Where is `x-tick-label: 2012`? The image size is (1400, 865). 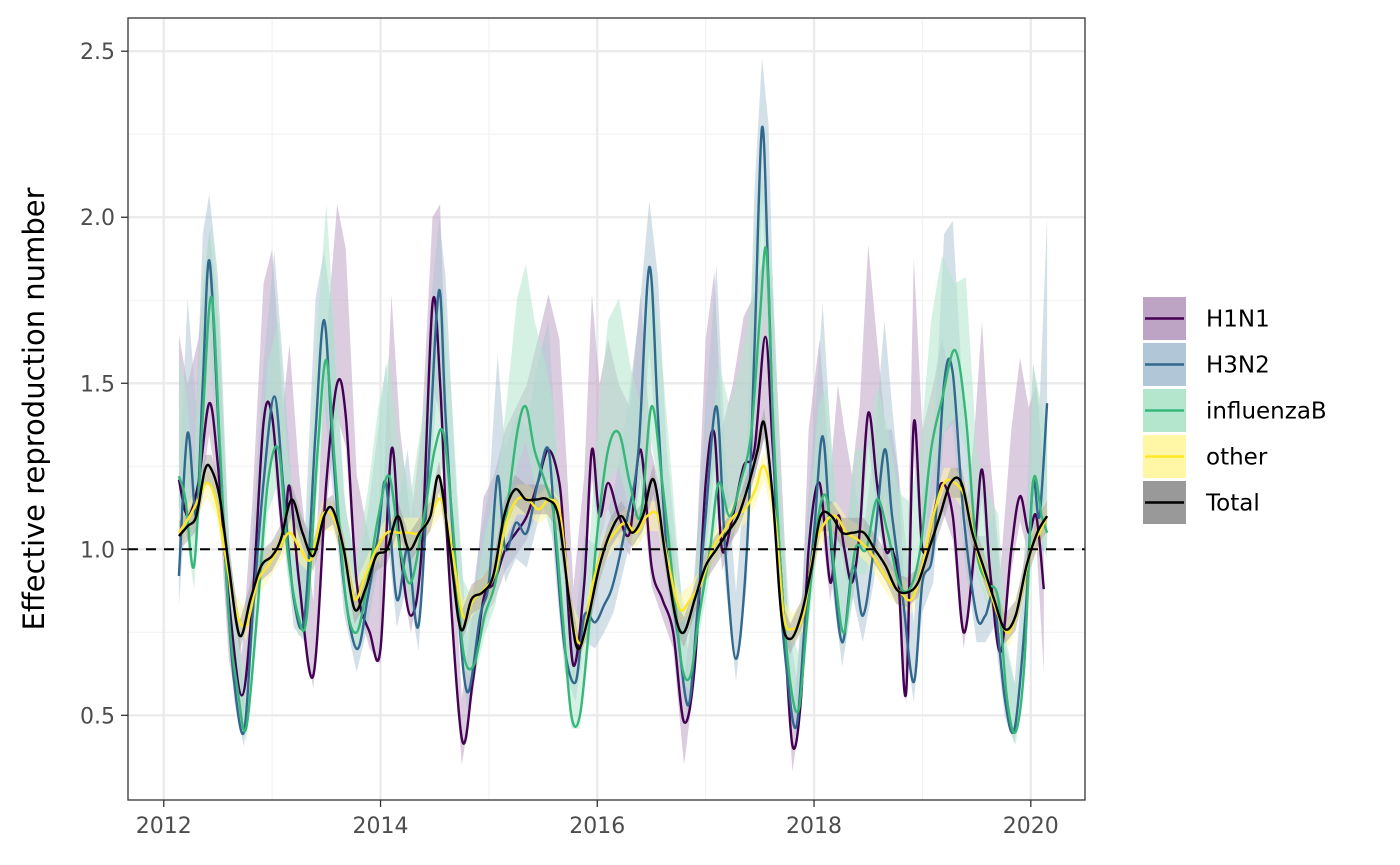
x-tick-label: 2012 is located at coordinates (164, 826).